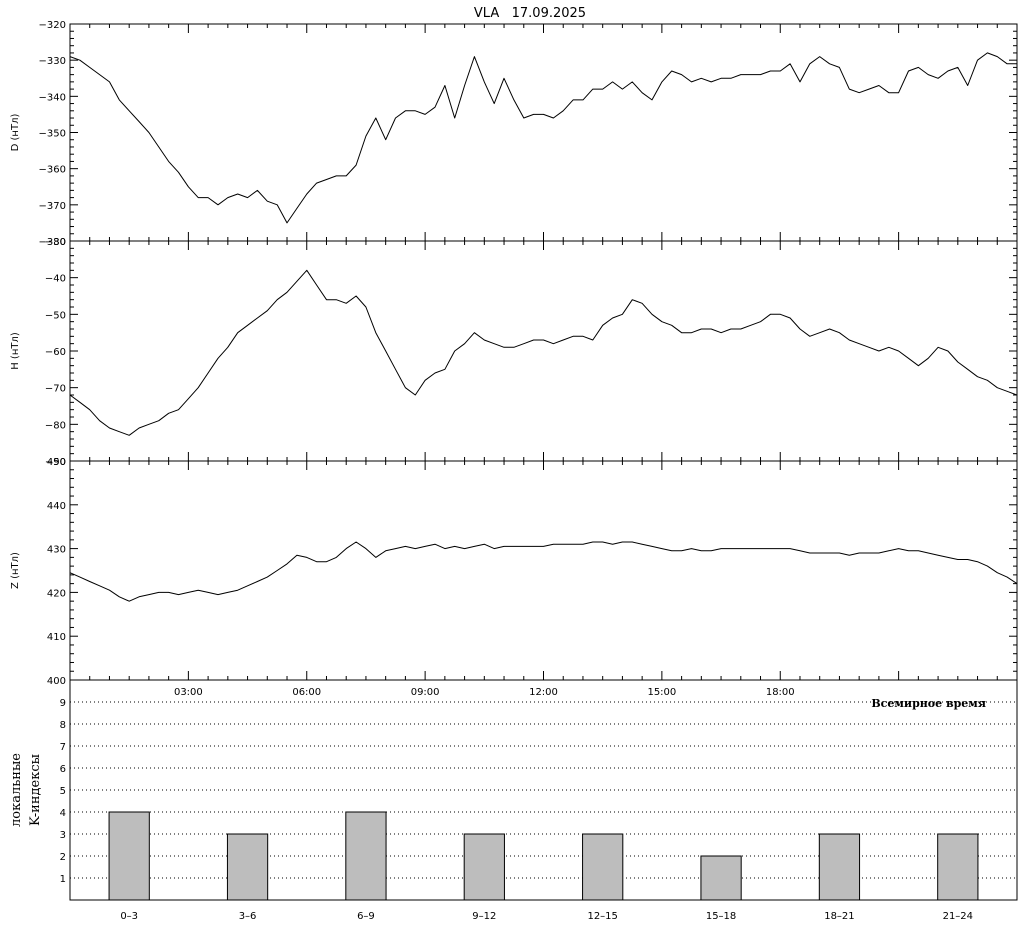 Image resolution: width=1024 pixels, height=926 pixels. Describe the element at coordinates (15, 351) in the screenshot. I see `y-axis-label-h: H (нТл)` at that location.